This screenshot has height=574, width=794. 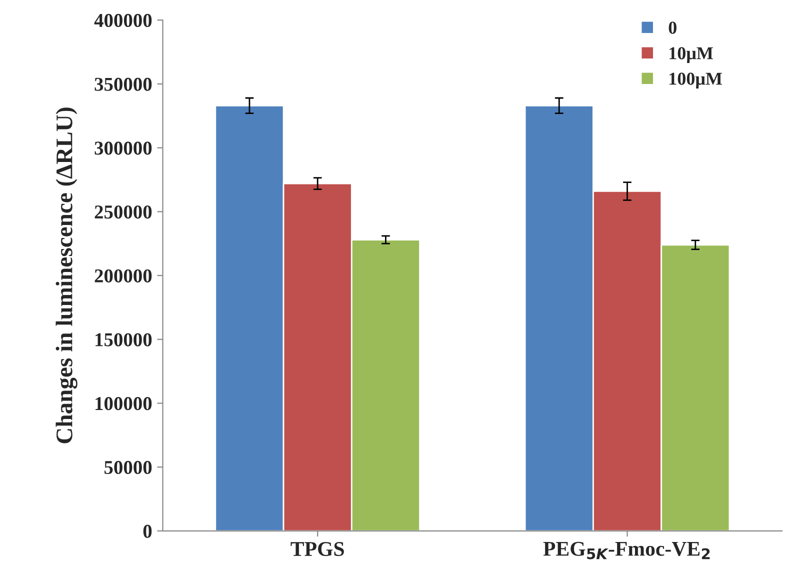 What do you see at coordinates (147, 531) in the screenshot?
I see `y-tick-label: 0` at bounding box center [147, 531].